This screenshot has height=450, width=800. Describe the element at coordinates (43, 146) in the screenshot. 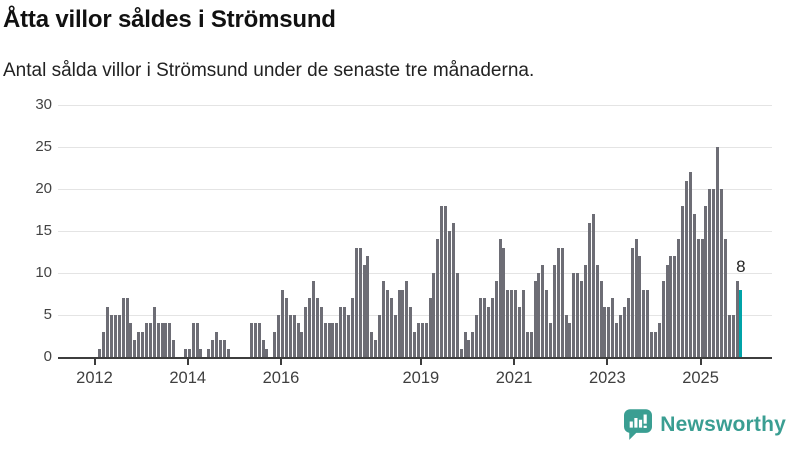

I see `y-axis-tick-label: 25` at that location.